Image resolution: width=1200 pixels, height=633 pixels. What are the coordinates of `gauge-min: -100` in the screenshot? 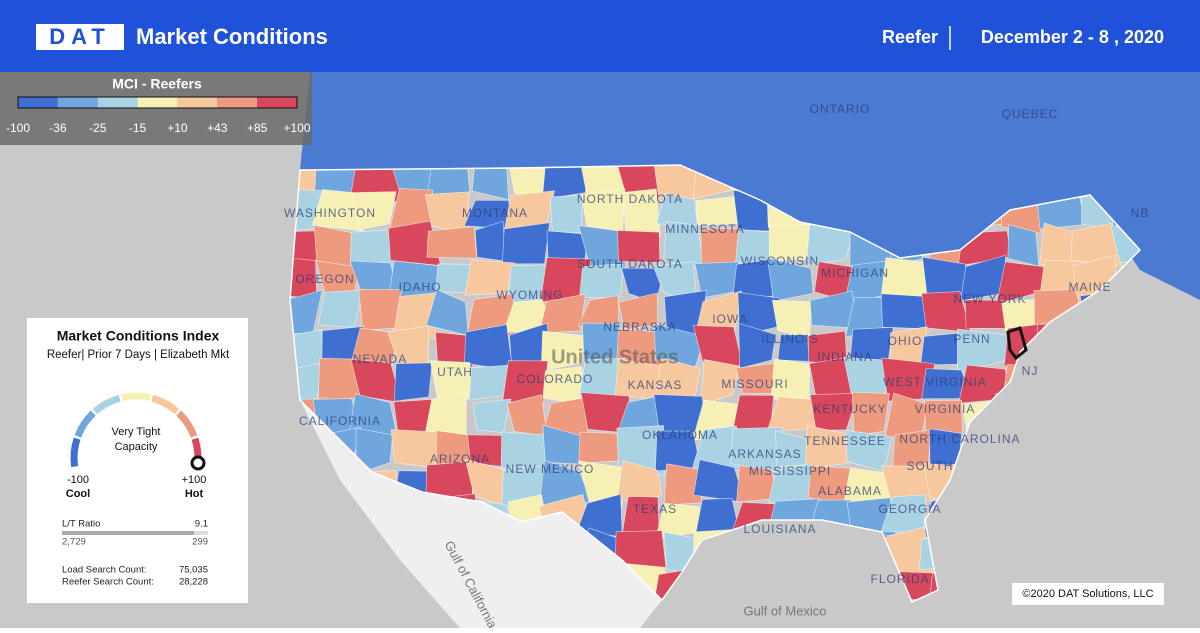 It's located at (78, 480).